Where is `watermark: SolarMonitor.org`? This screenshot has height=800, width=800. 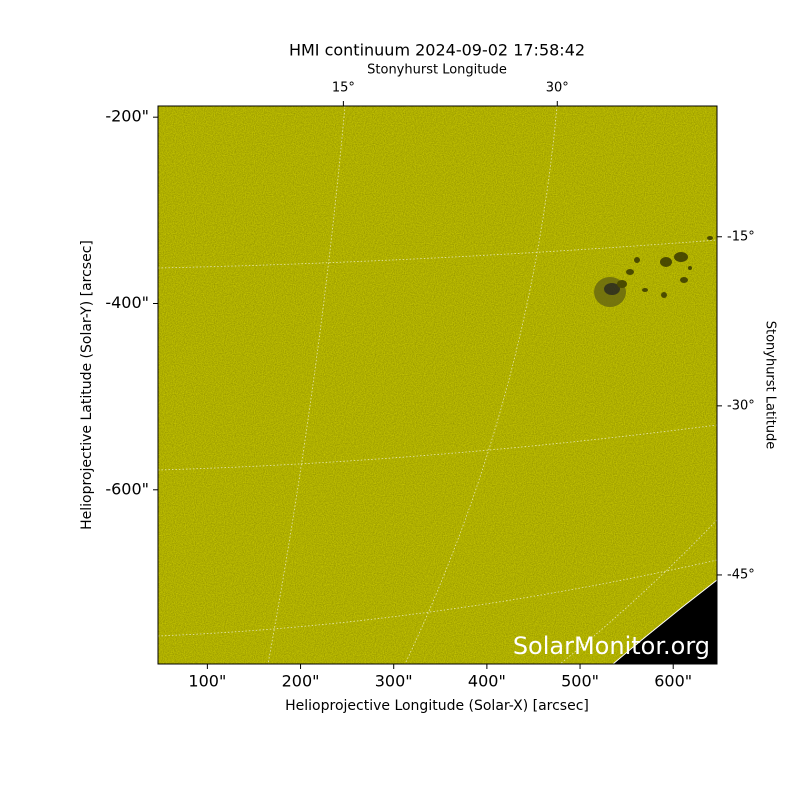
watermark: SolarMonitor.org is located at coordinates (611, 646).